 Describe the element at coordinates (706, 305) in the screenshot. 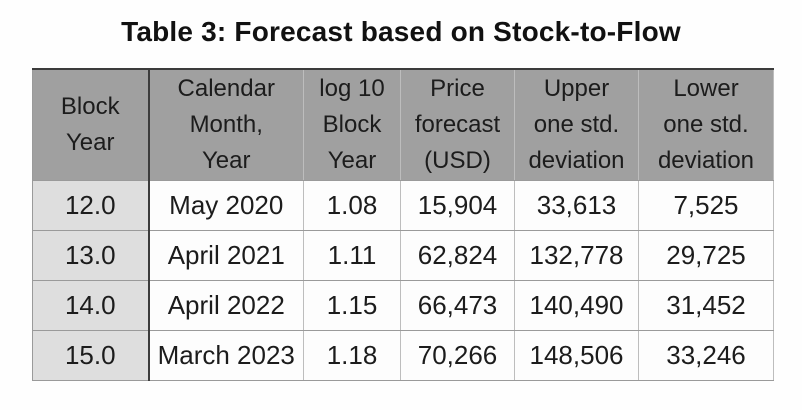

I see `lower-deviation-cell: 31,452` at that location.